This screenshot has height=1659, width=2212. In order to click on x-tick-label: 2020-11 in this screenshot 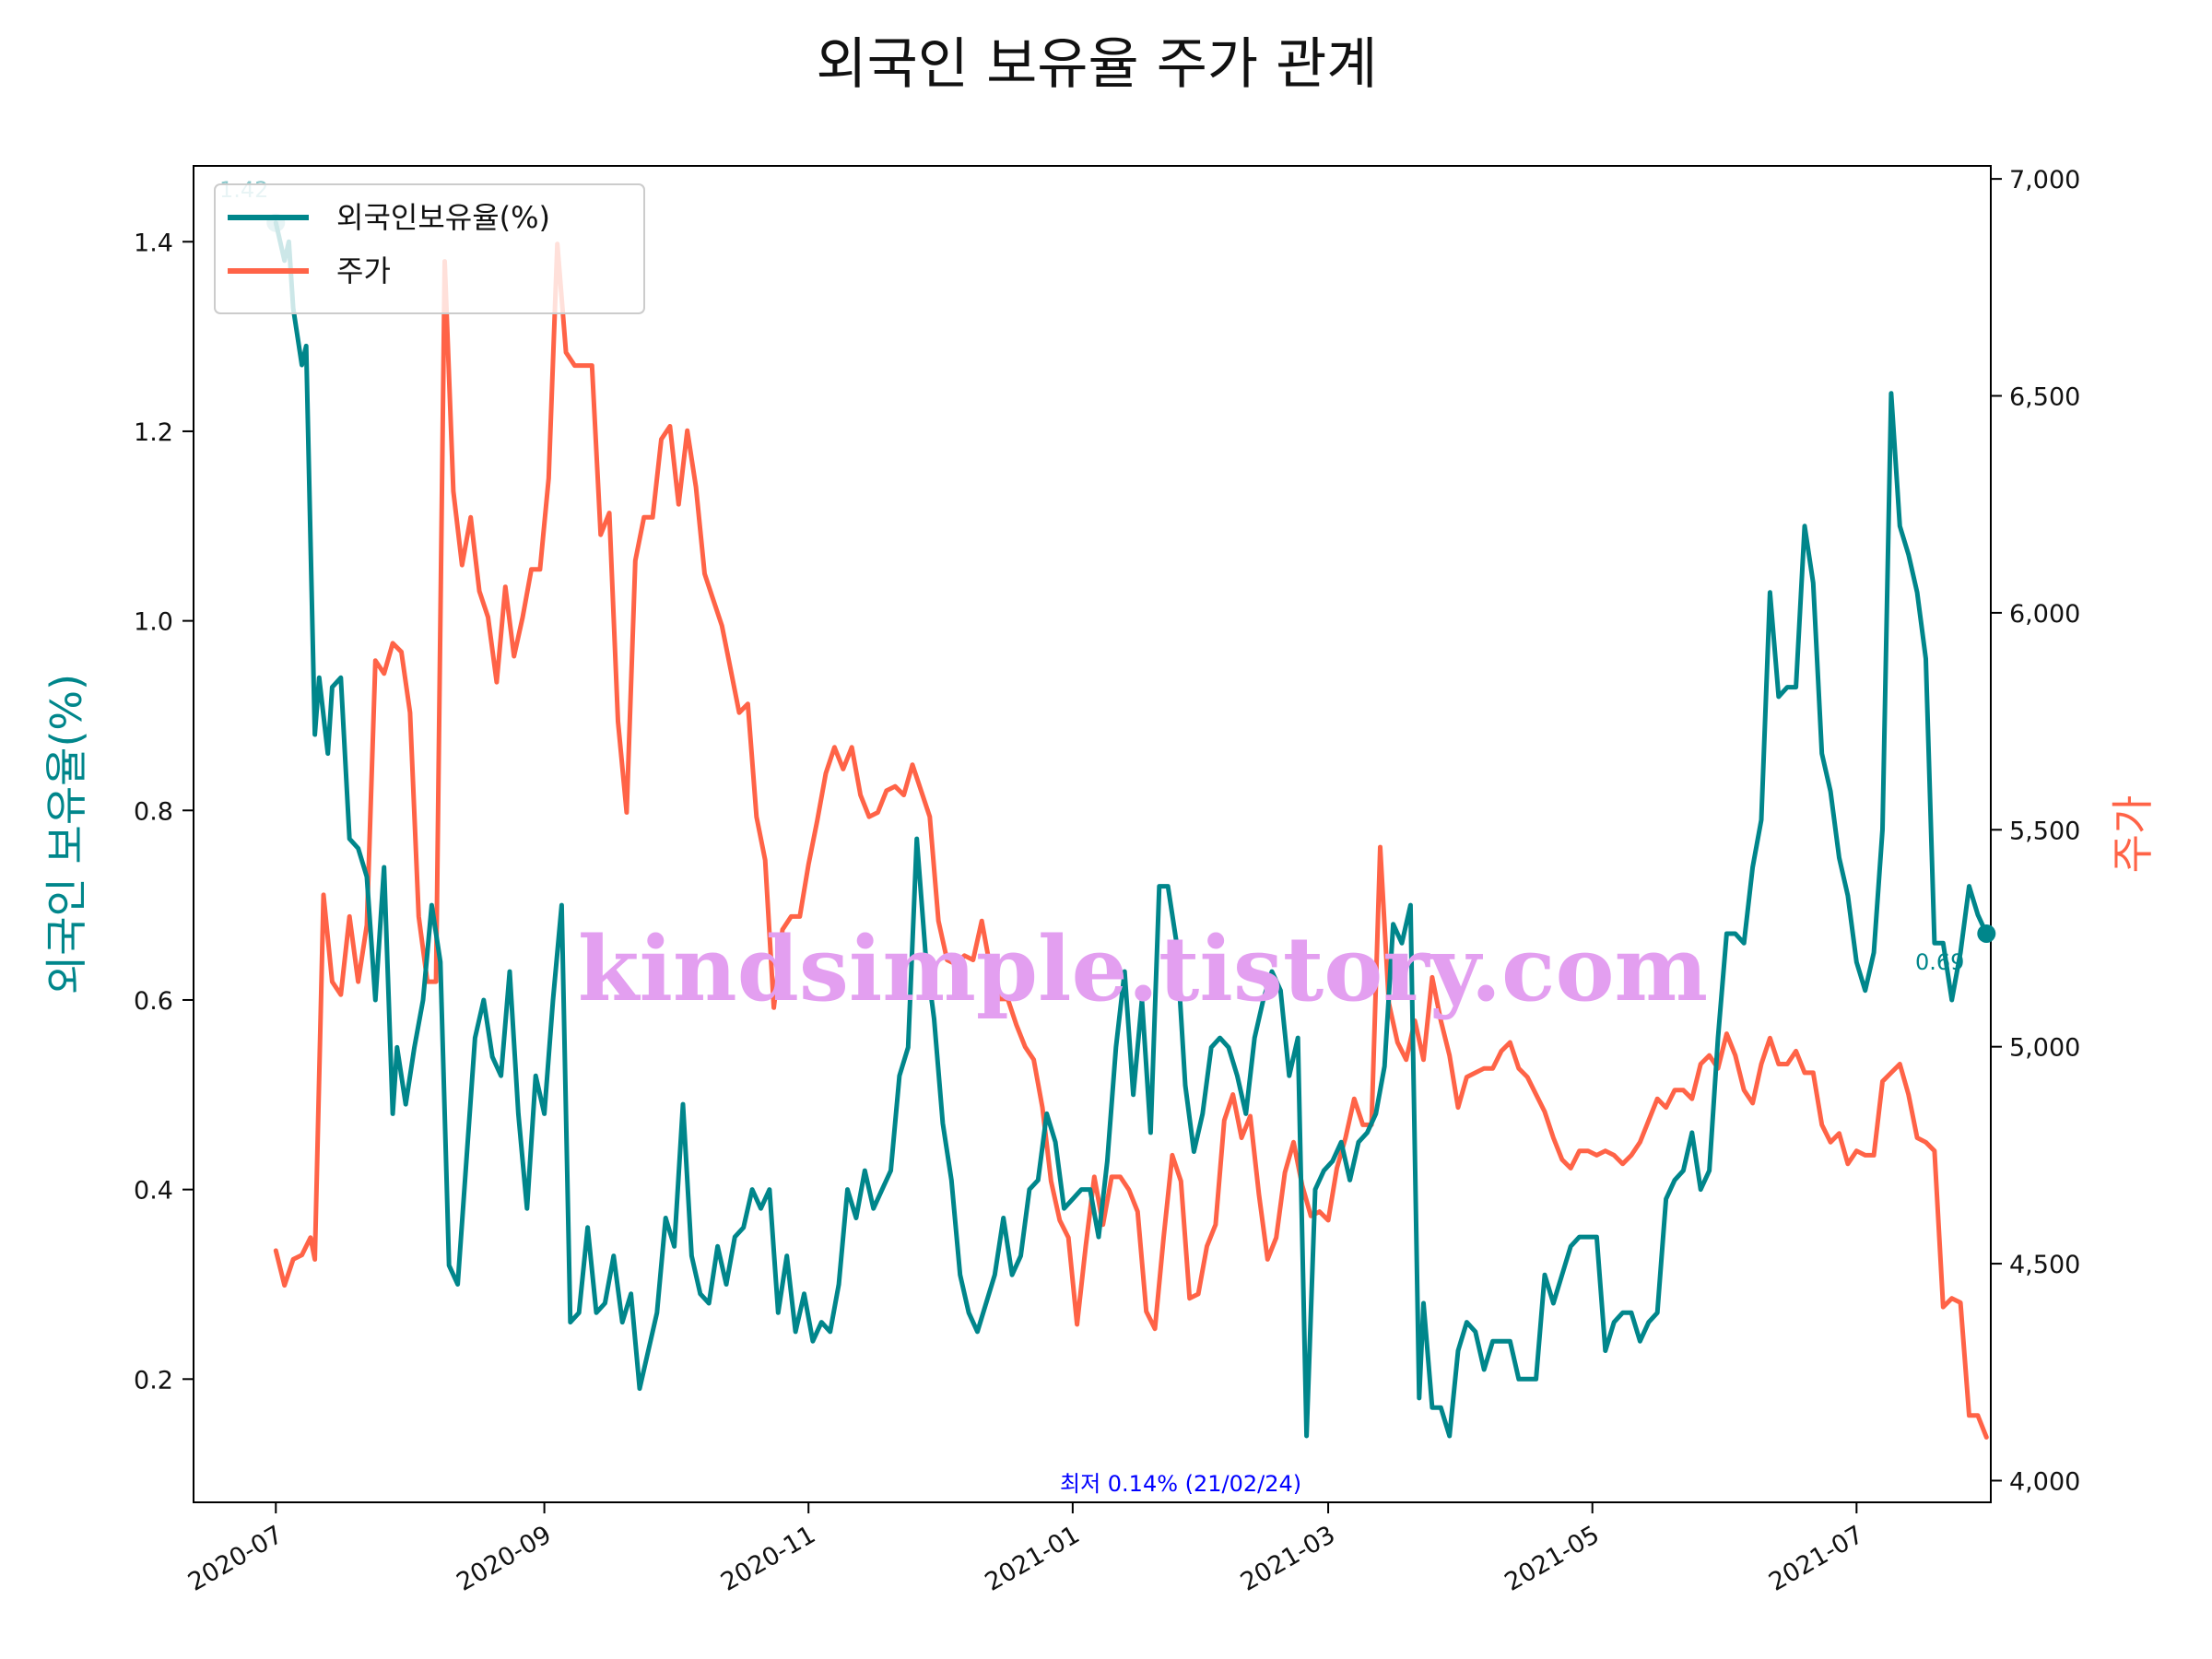, I will do `click(768, 1559)`.